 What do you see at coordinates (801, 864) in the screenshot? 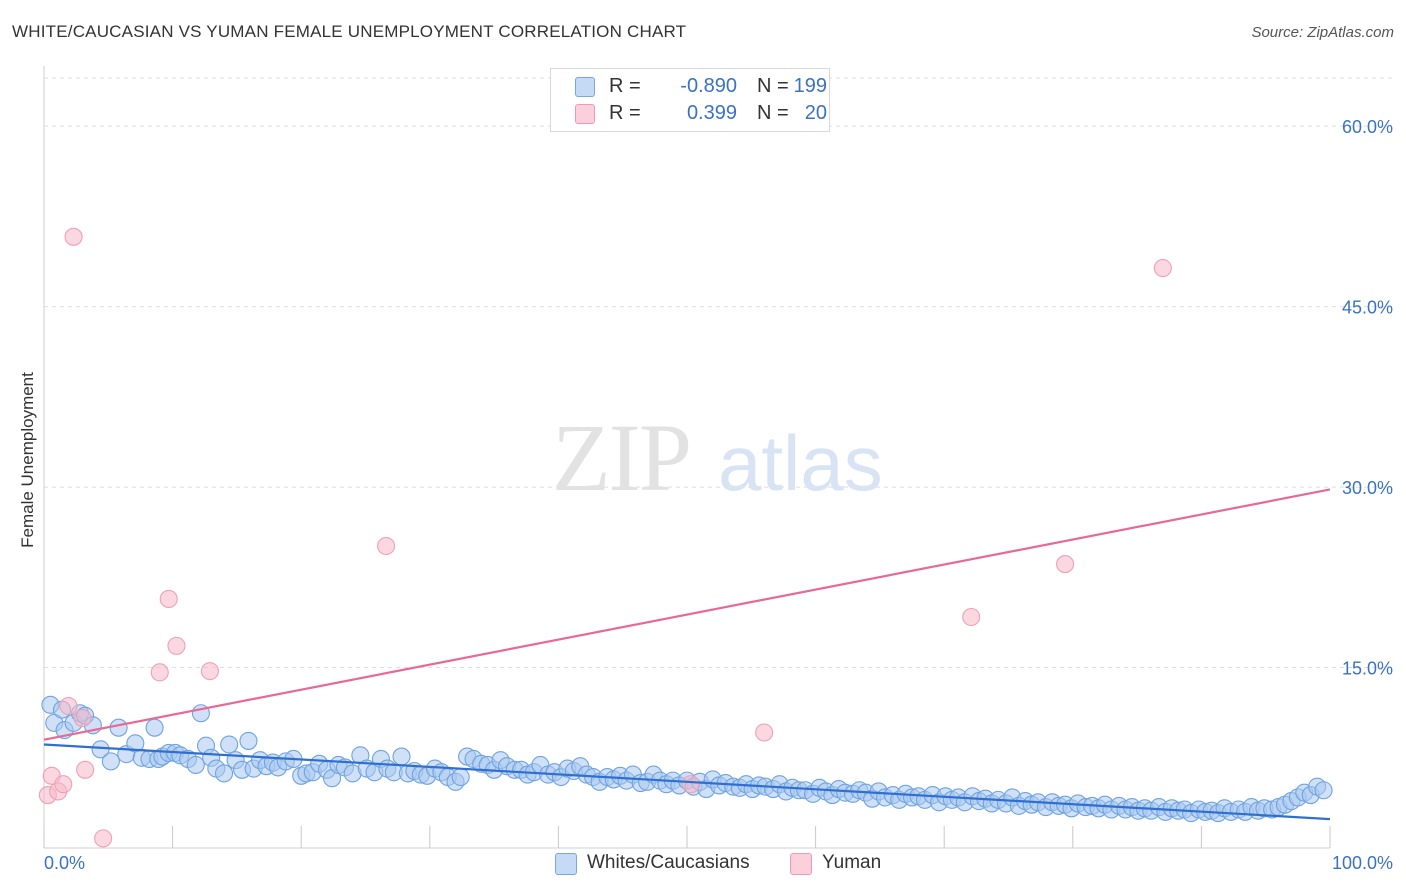
I see `bottom-legend-swatch-yuman` at bounding box center [801, 864].